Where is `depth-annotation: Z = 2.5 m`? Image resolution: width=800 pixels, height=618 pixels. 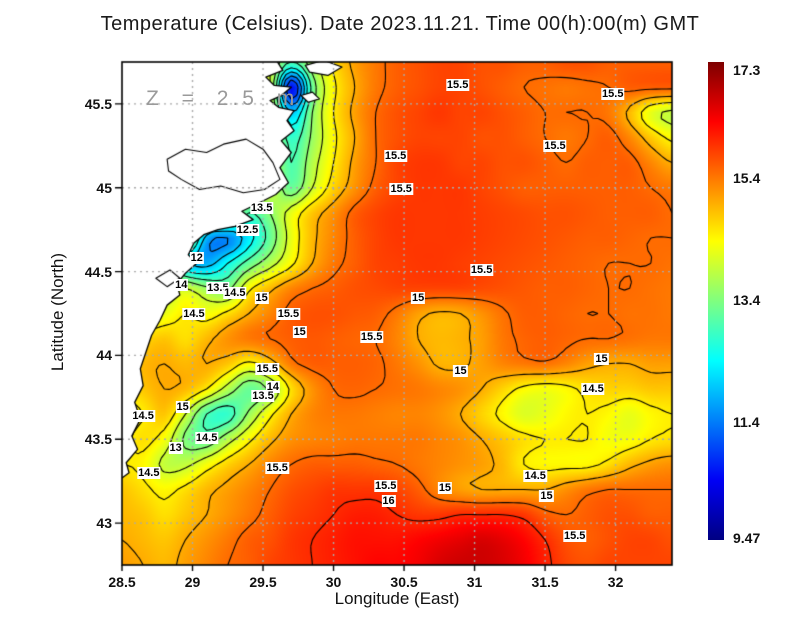
depth-annotation: Z = 2.5 m is located at coordinates (222, 98).